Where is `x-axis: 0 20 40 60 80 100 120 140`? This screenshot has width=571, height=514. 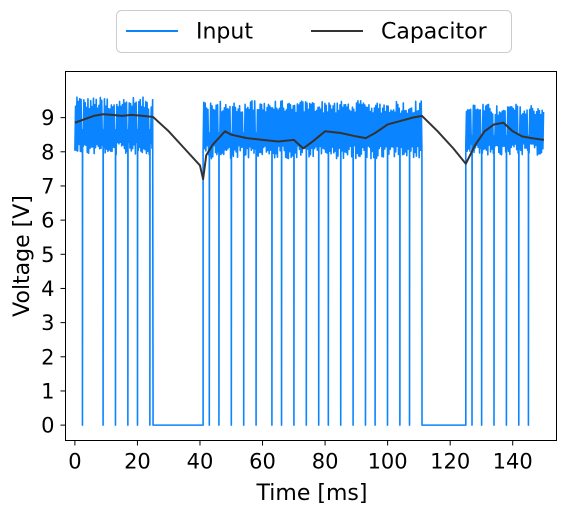 x-axis: 0 20 40 60 80 100 120 140 is located at coordinates (300, 457).